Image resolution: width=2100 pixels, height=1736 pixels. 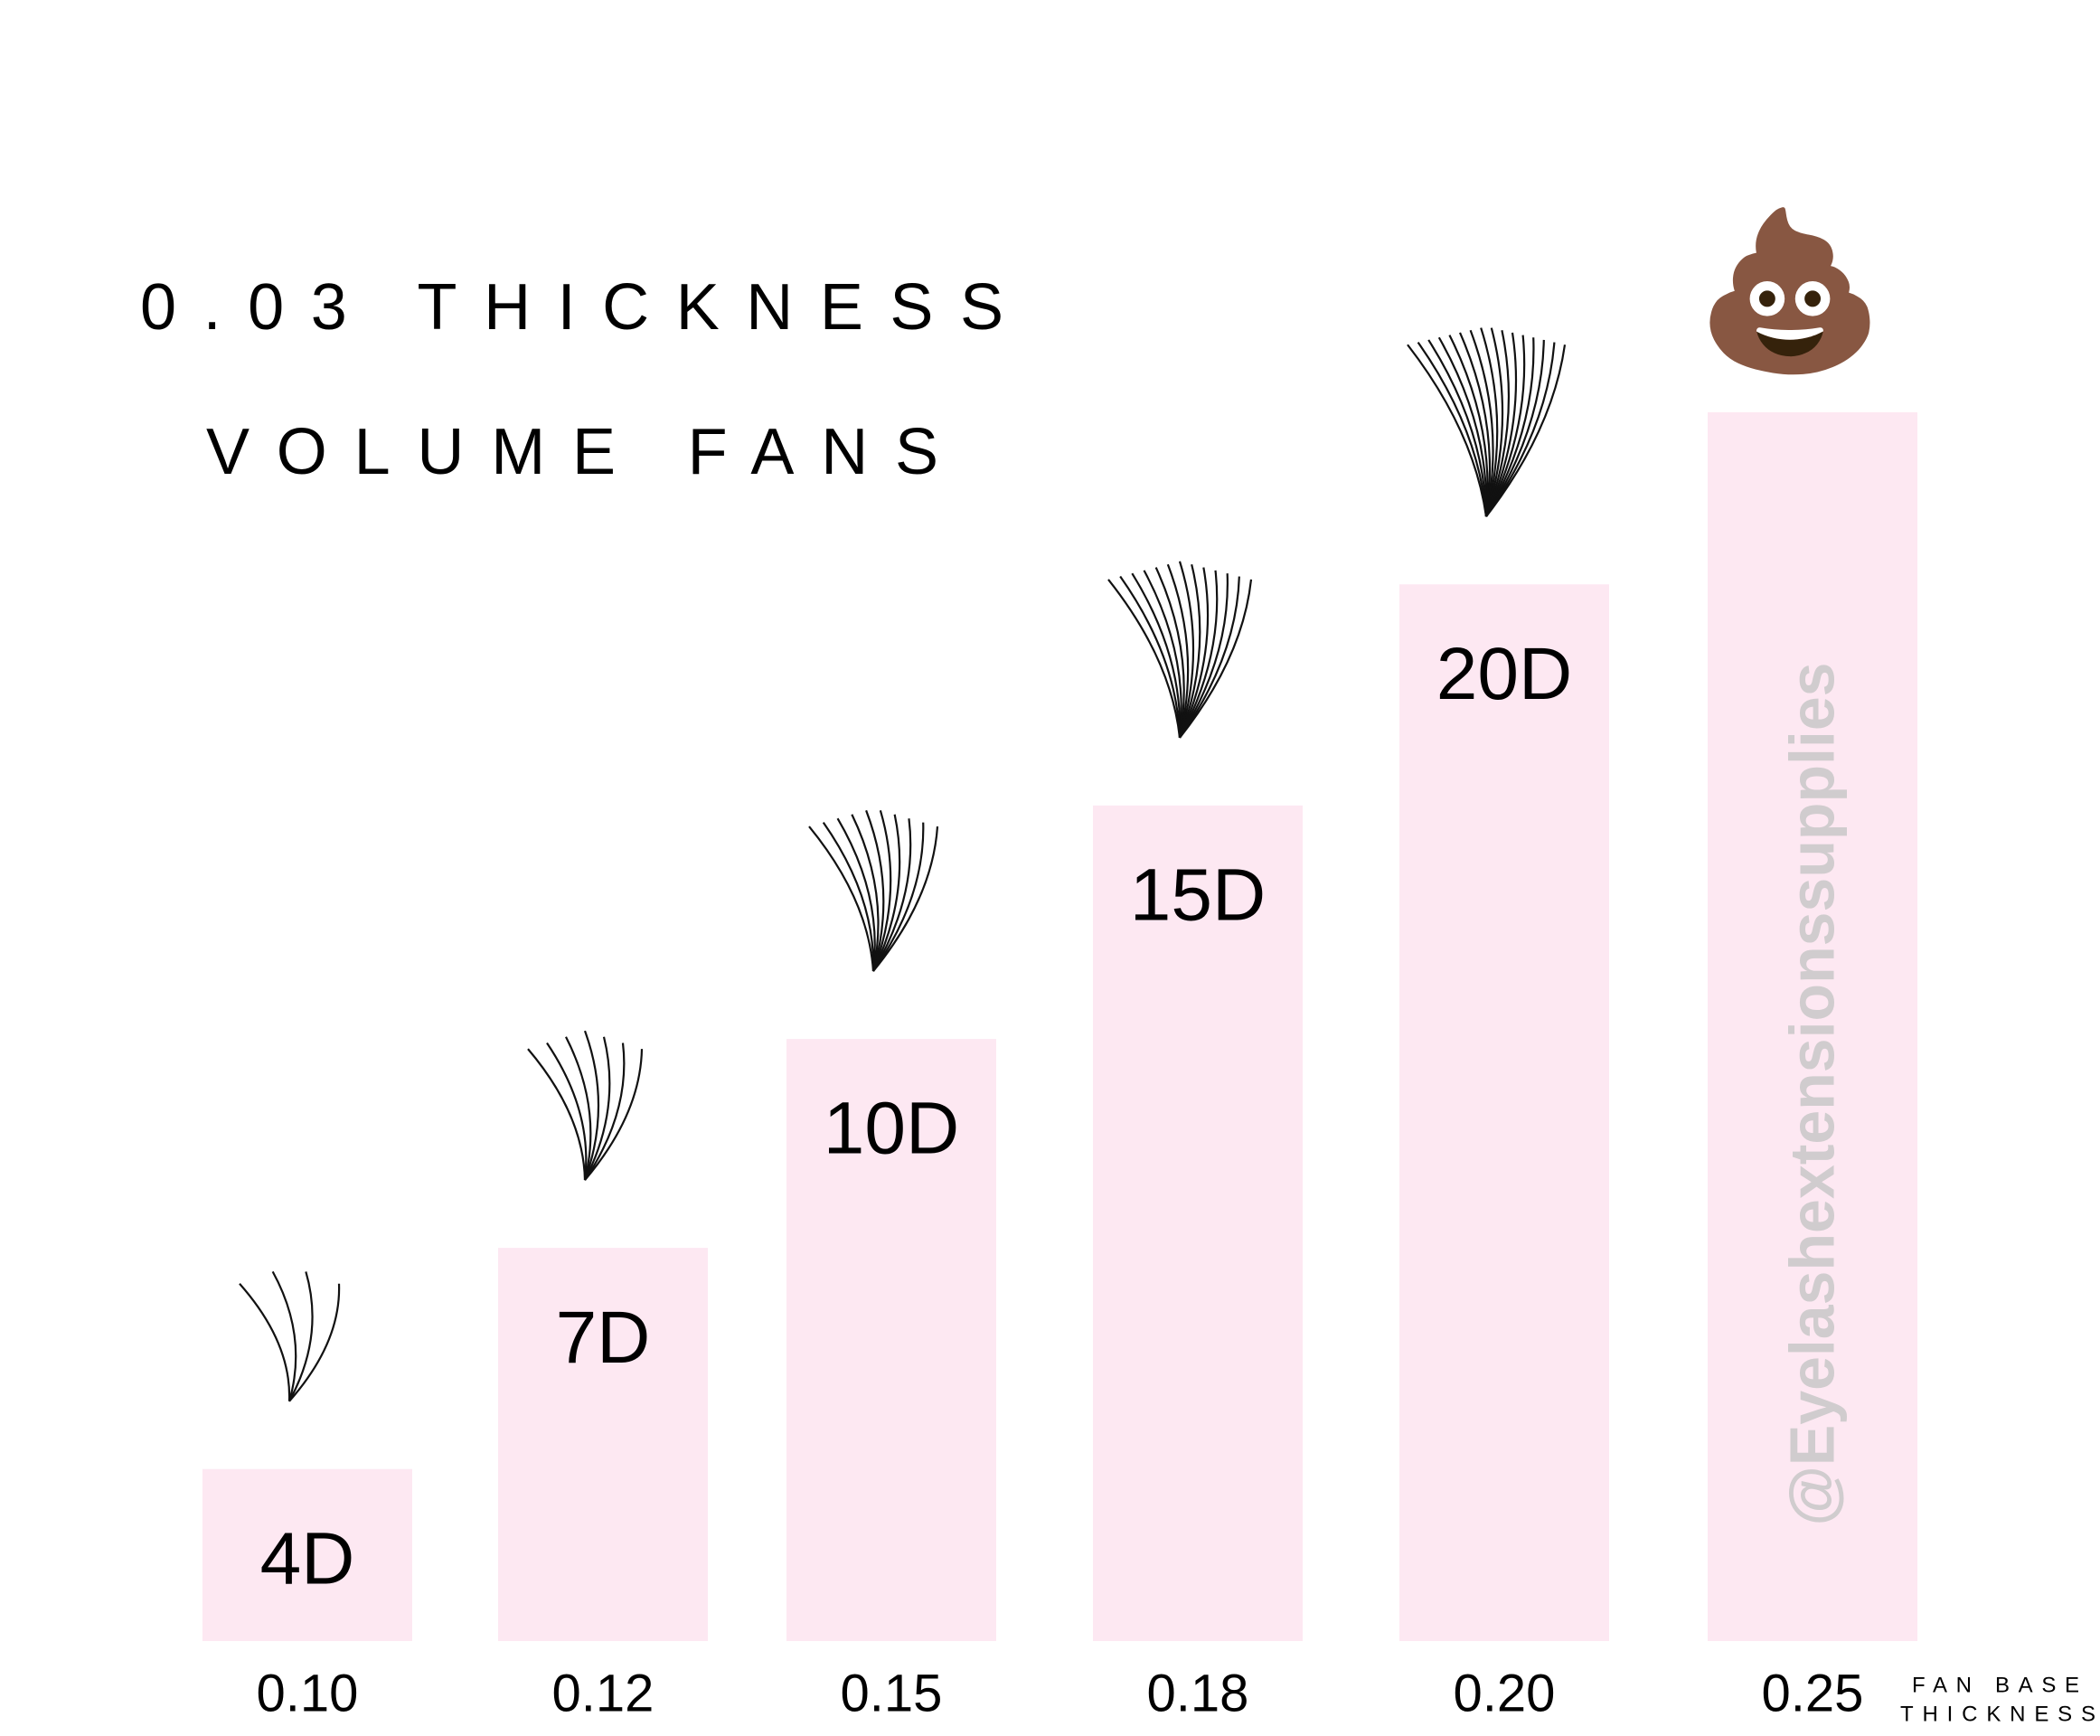 I want to click on x-axis-label: FAN BASE, so click(x=1995, y=1685).